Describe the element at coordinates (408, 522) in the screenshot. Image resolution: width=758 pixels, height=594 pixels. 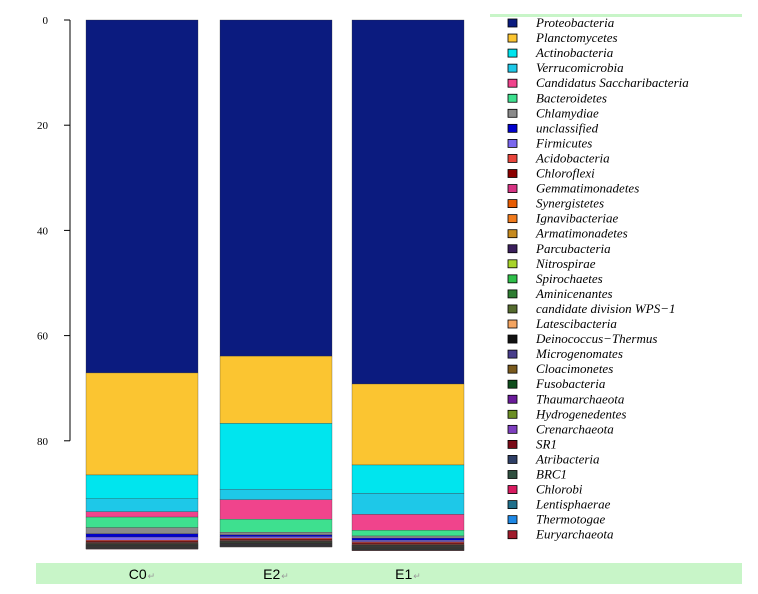
I see `bar-segment-e1-candidatus-saccharibacteria` at that location.